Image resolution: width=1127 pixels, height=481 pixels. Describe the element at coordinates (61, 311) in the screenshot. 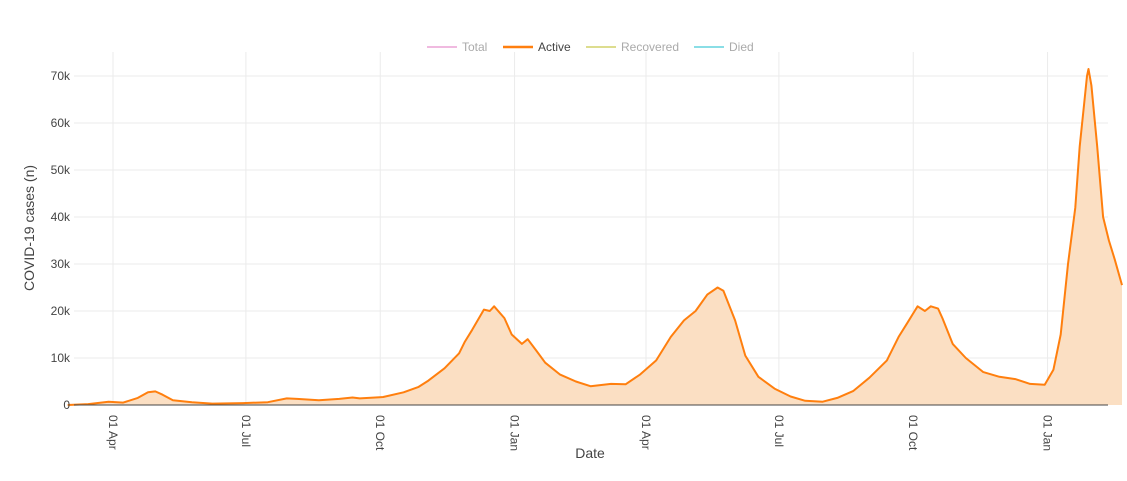

I see `y-tick-label: 20k` at that location.